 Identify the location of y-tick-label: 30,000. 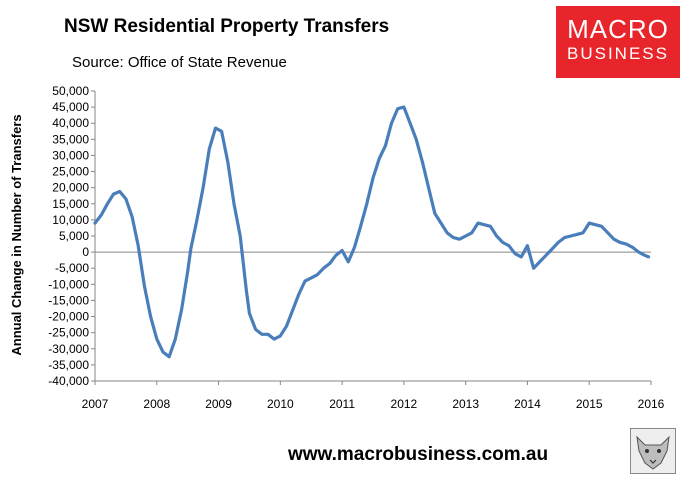
(70, 155).